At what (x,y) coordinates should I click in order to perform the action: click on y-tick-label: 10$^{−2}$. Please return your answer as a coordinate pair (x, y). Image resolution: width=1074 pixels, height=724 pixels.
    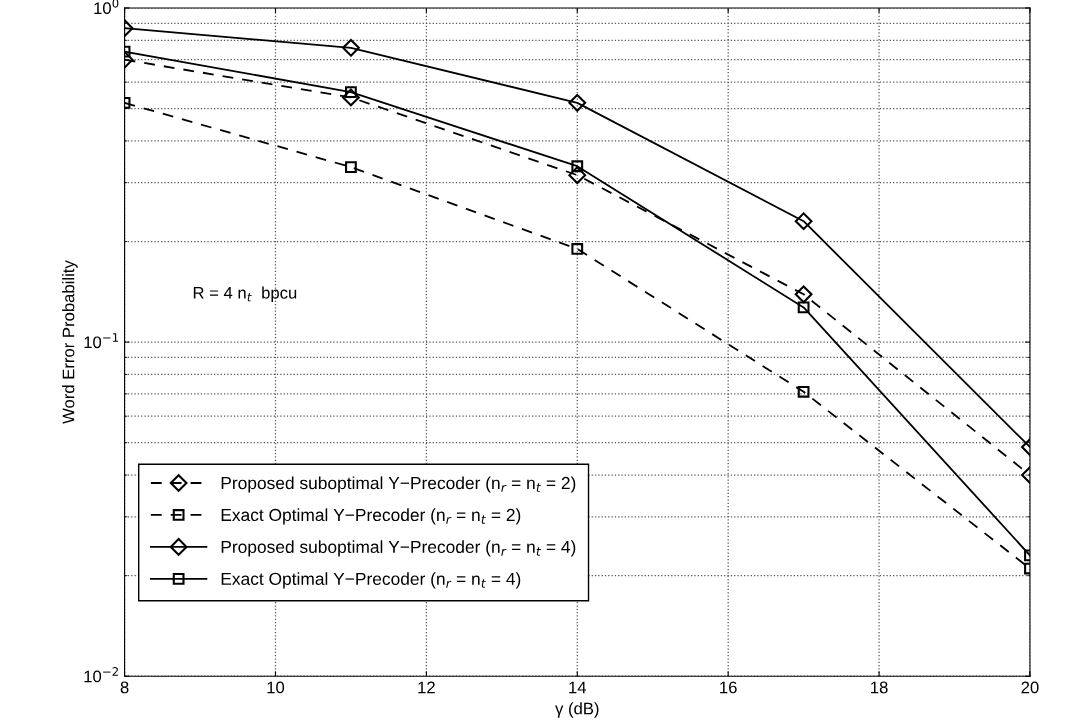
    Looking at the image, I should click on (101, 675).